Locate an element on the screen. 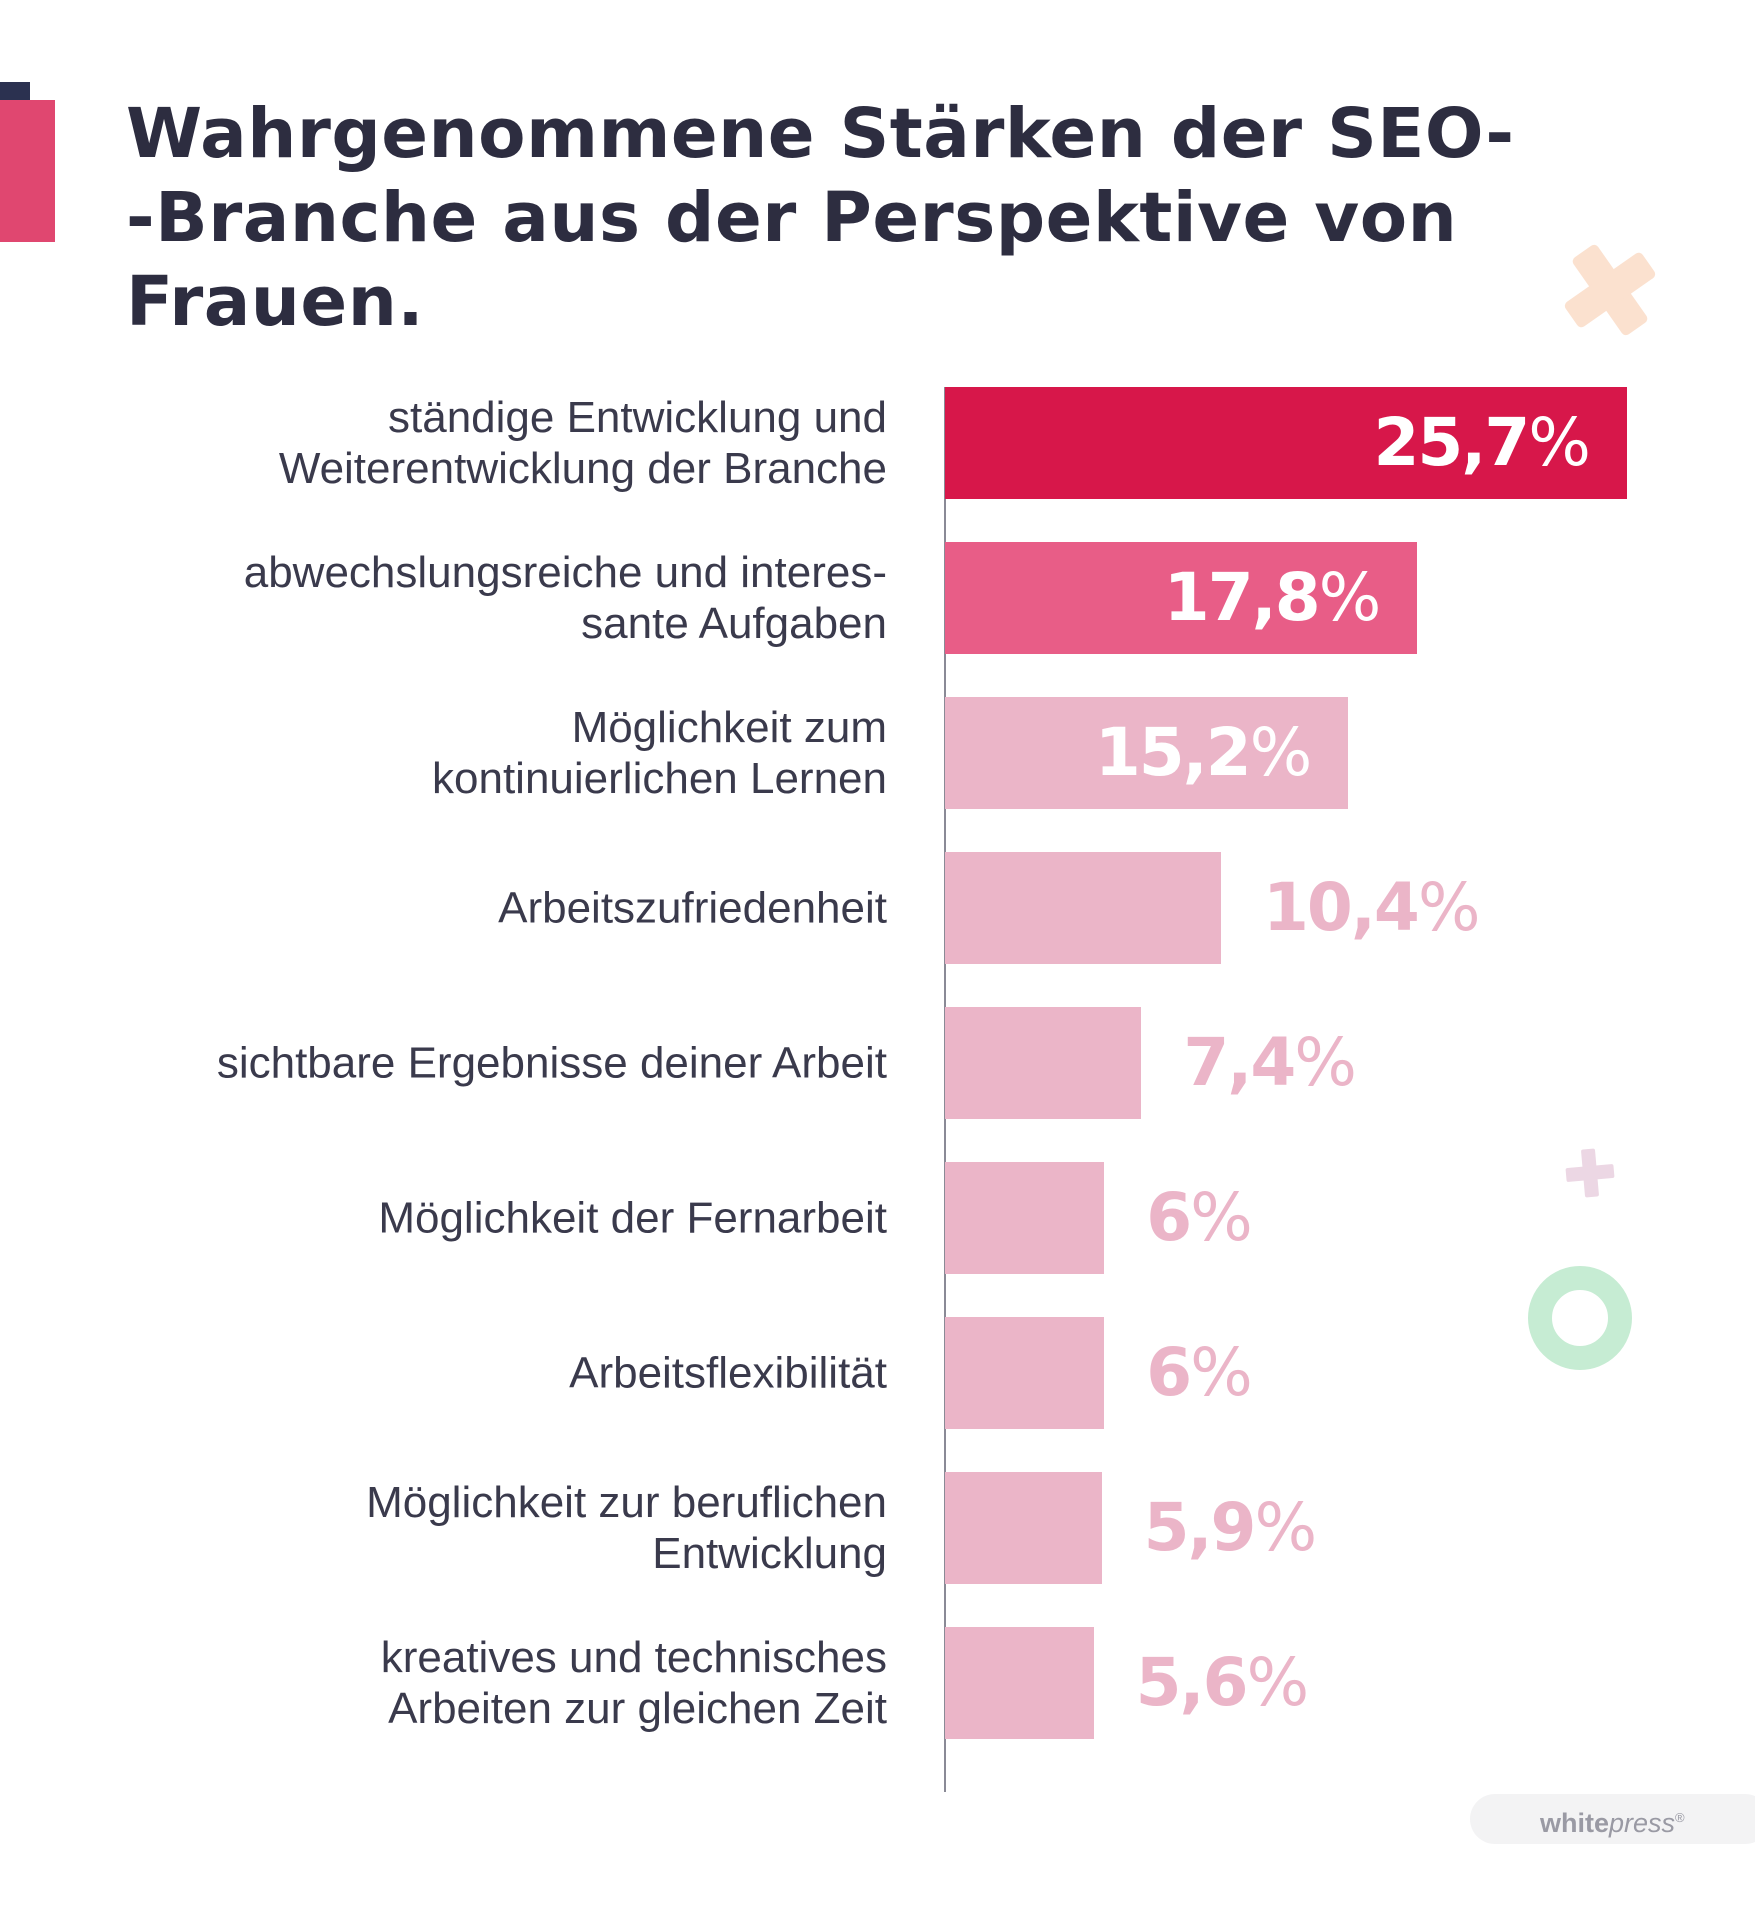  category-label-line: sichtbare Ergebnisse deiner Arbeit is located at coordinates (551, 1063).